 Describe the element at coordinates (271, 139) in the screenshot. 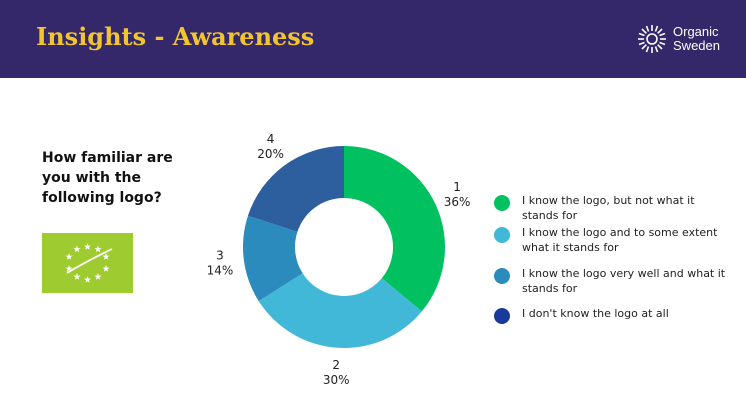

I see `slice-category-label: 4` at that location.